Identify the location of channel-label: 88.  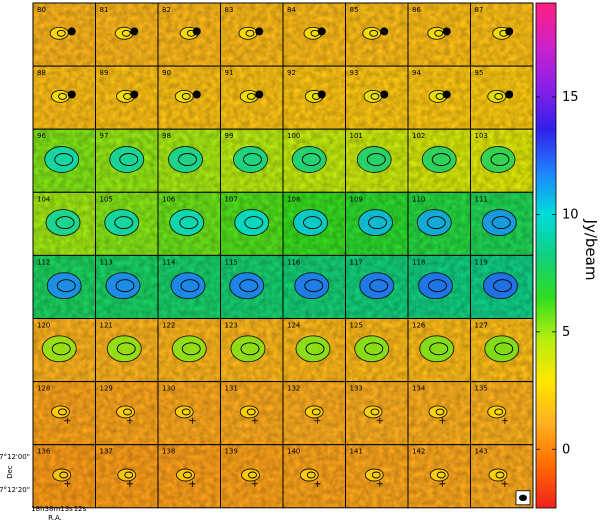
(41, 73).